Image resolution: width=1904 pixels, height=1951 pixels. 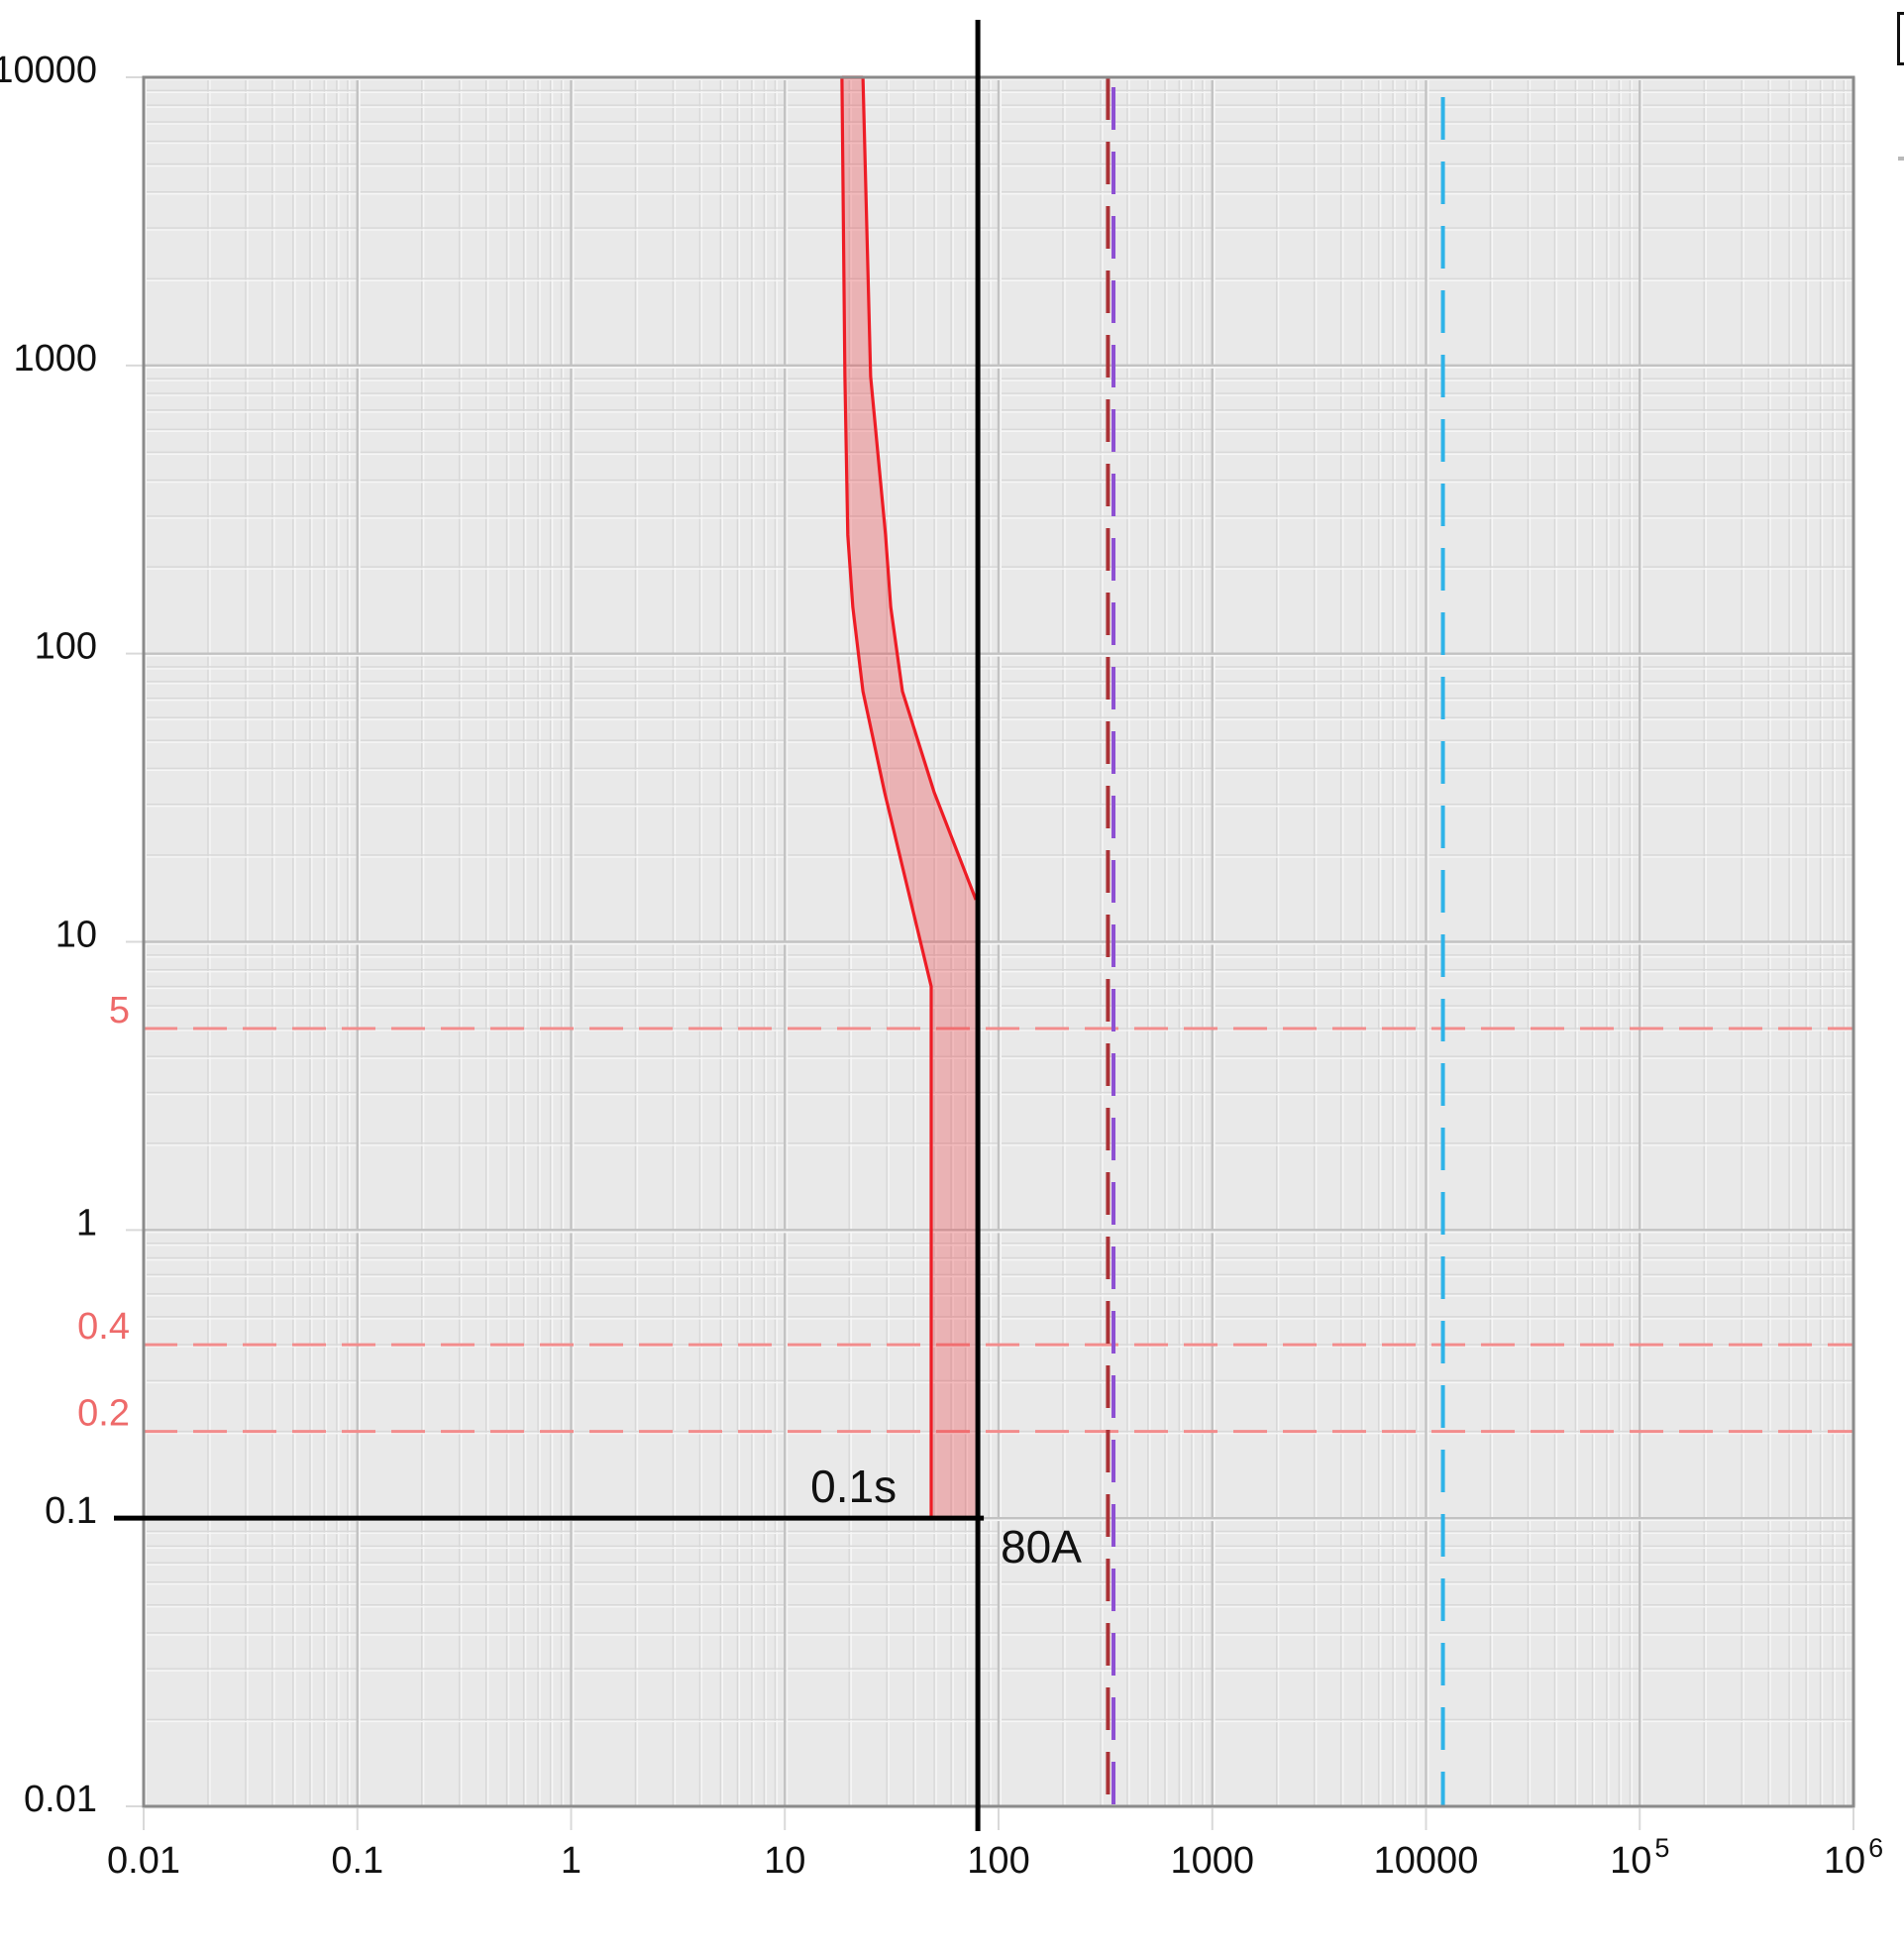 I want to click on x-axis-label: 0.1, so click(x=357, y=1861).